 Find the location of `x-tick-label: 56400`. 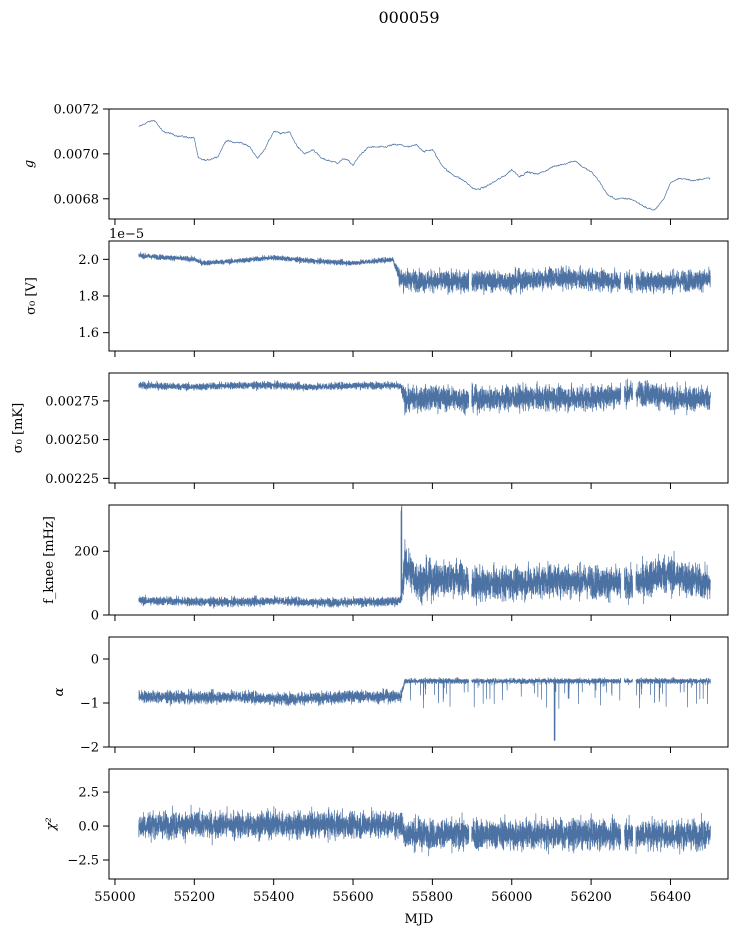

x-tick-label: 56400 is located at coordinates (670, 897).